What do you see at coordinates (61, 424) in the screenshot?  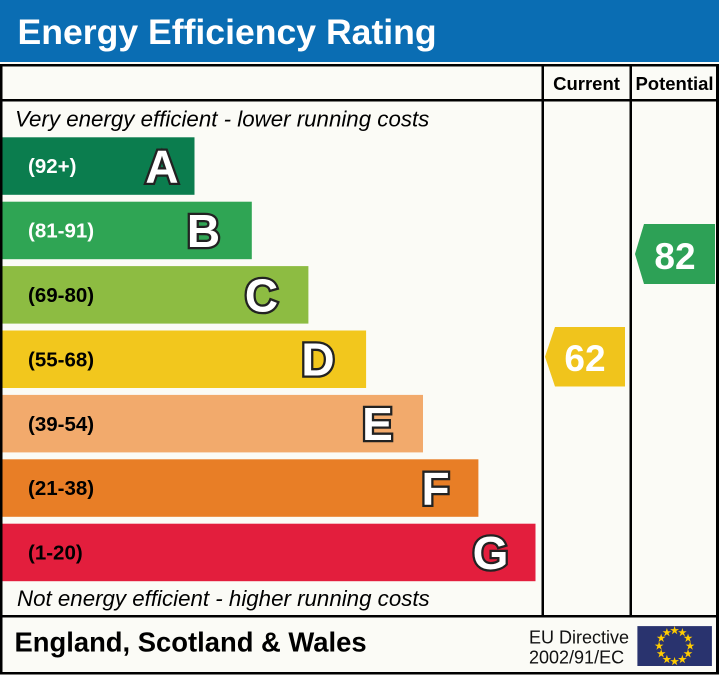 I see `svg-text: (39-54)` at bounding box center [61, 424].